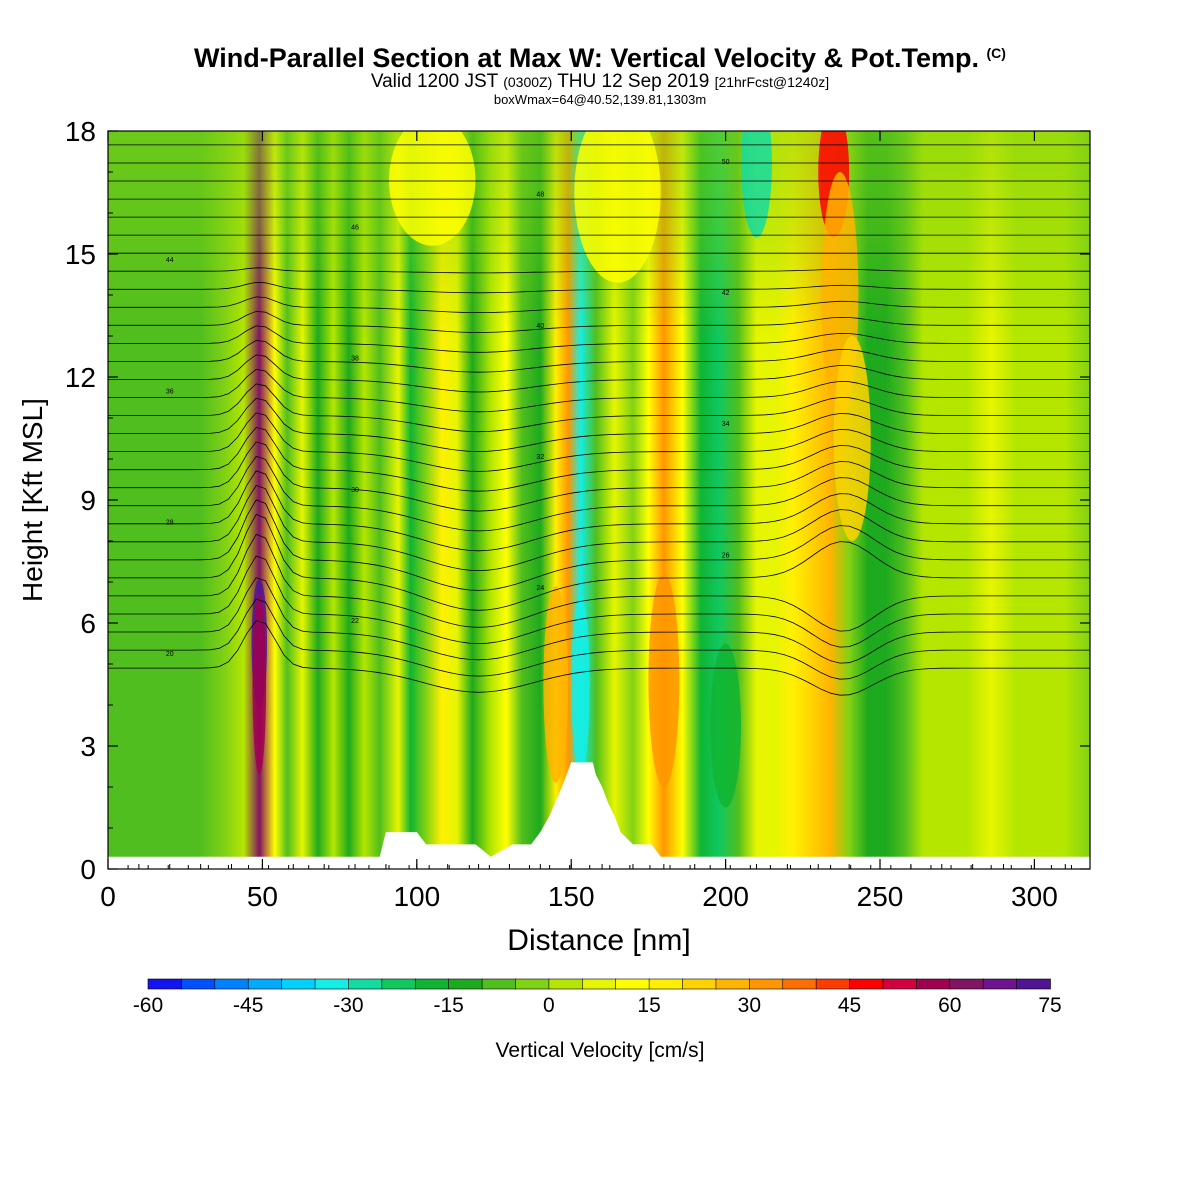 This screenshot has height=1200, width=1200. What do you see at coordinates (598, 940) in the screenshot?
I see `x-axis-label: Distance [nm]` at bounding box center [598, 940].